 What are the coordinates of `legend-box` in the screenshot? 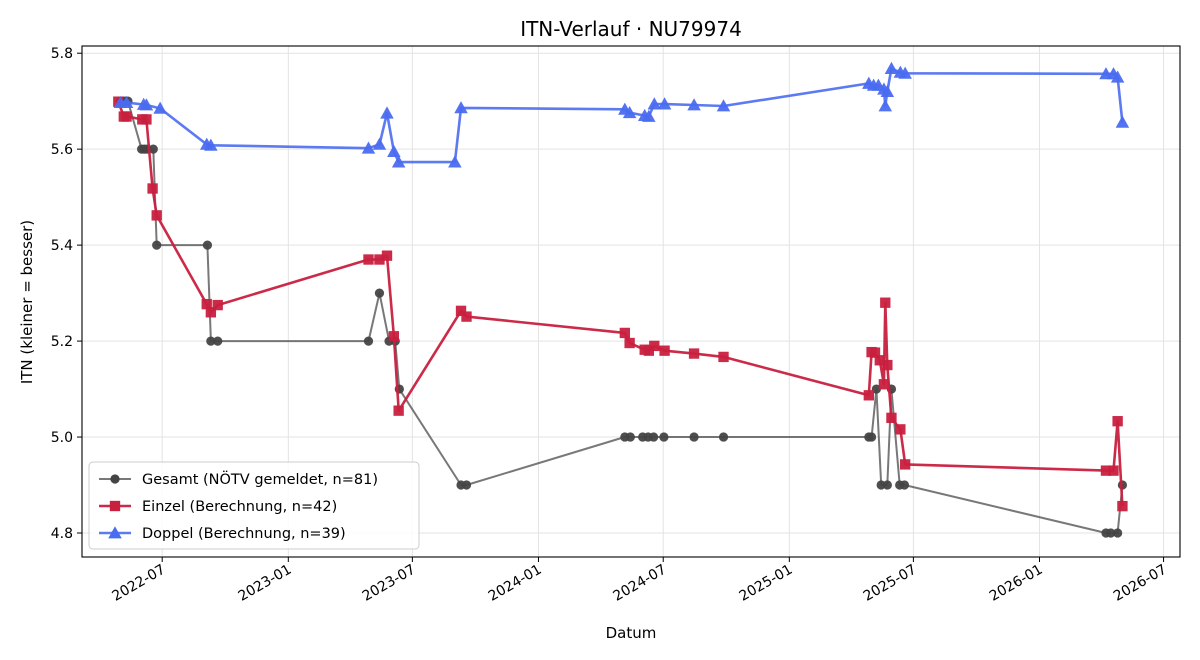 It's located at (254, 505).